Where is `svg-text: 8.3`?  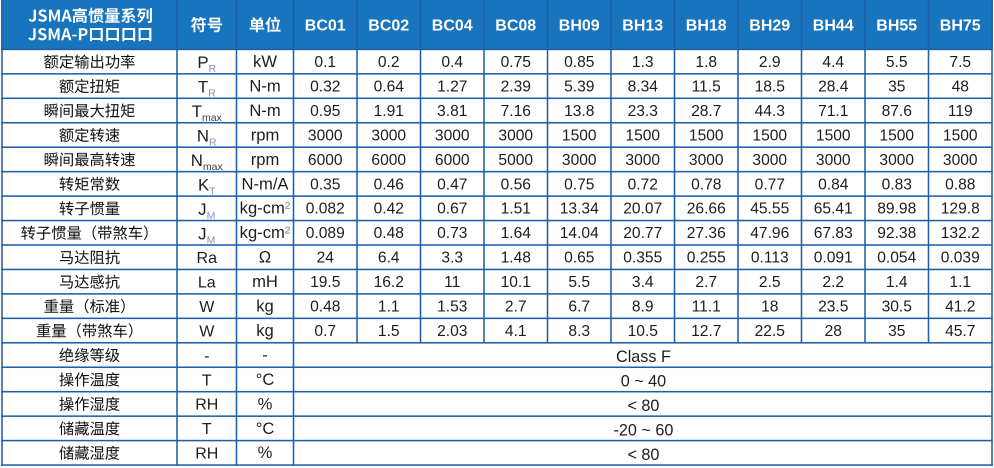 svg-text: 8.3 is located at coordinates (579, 331).